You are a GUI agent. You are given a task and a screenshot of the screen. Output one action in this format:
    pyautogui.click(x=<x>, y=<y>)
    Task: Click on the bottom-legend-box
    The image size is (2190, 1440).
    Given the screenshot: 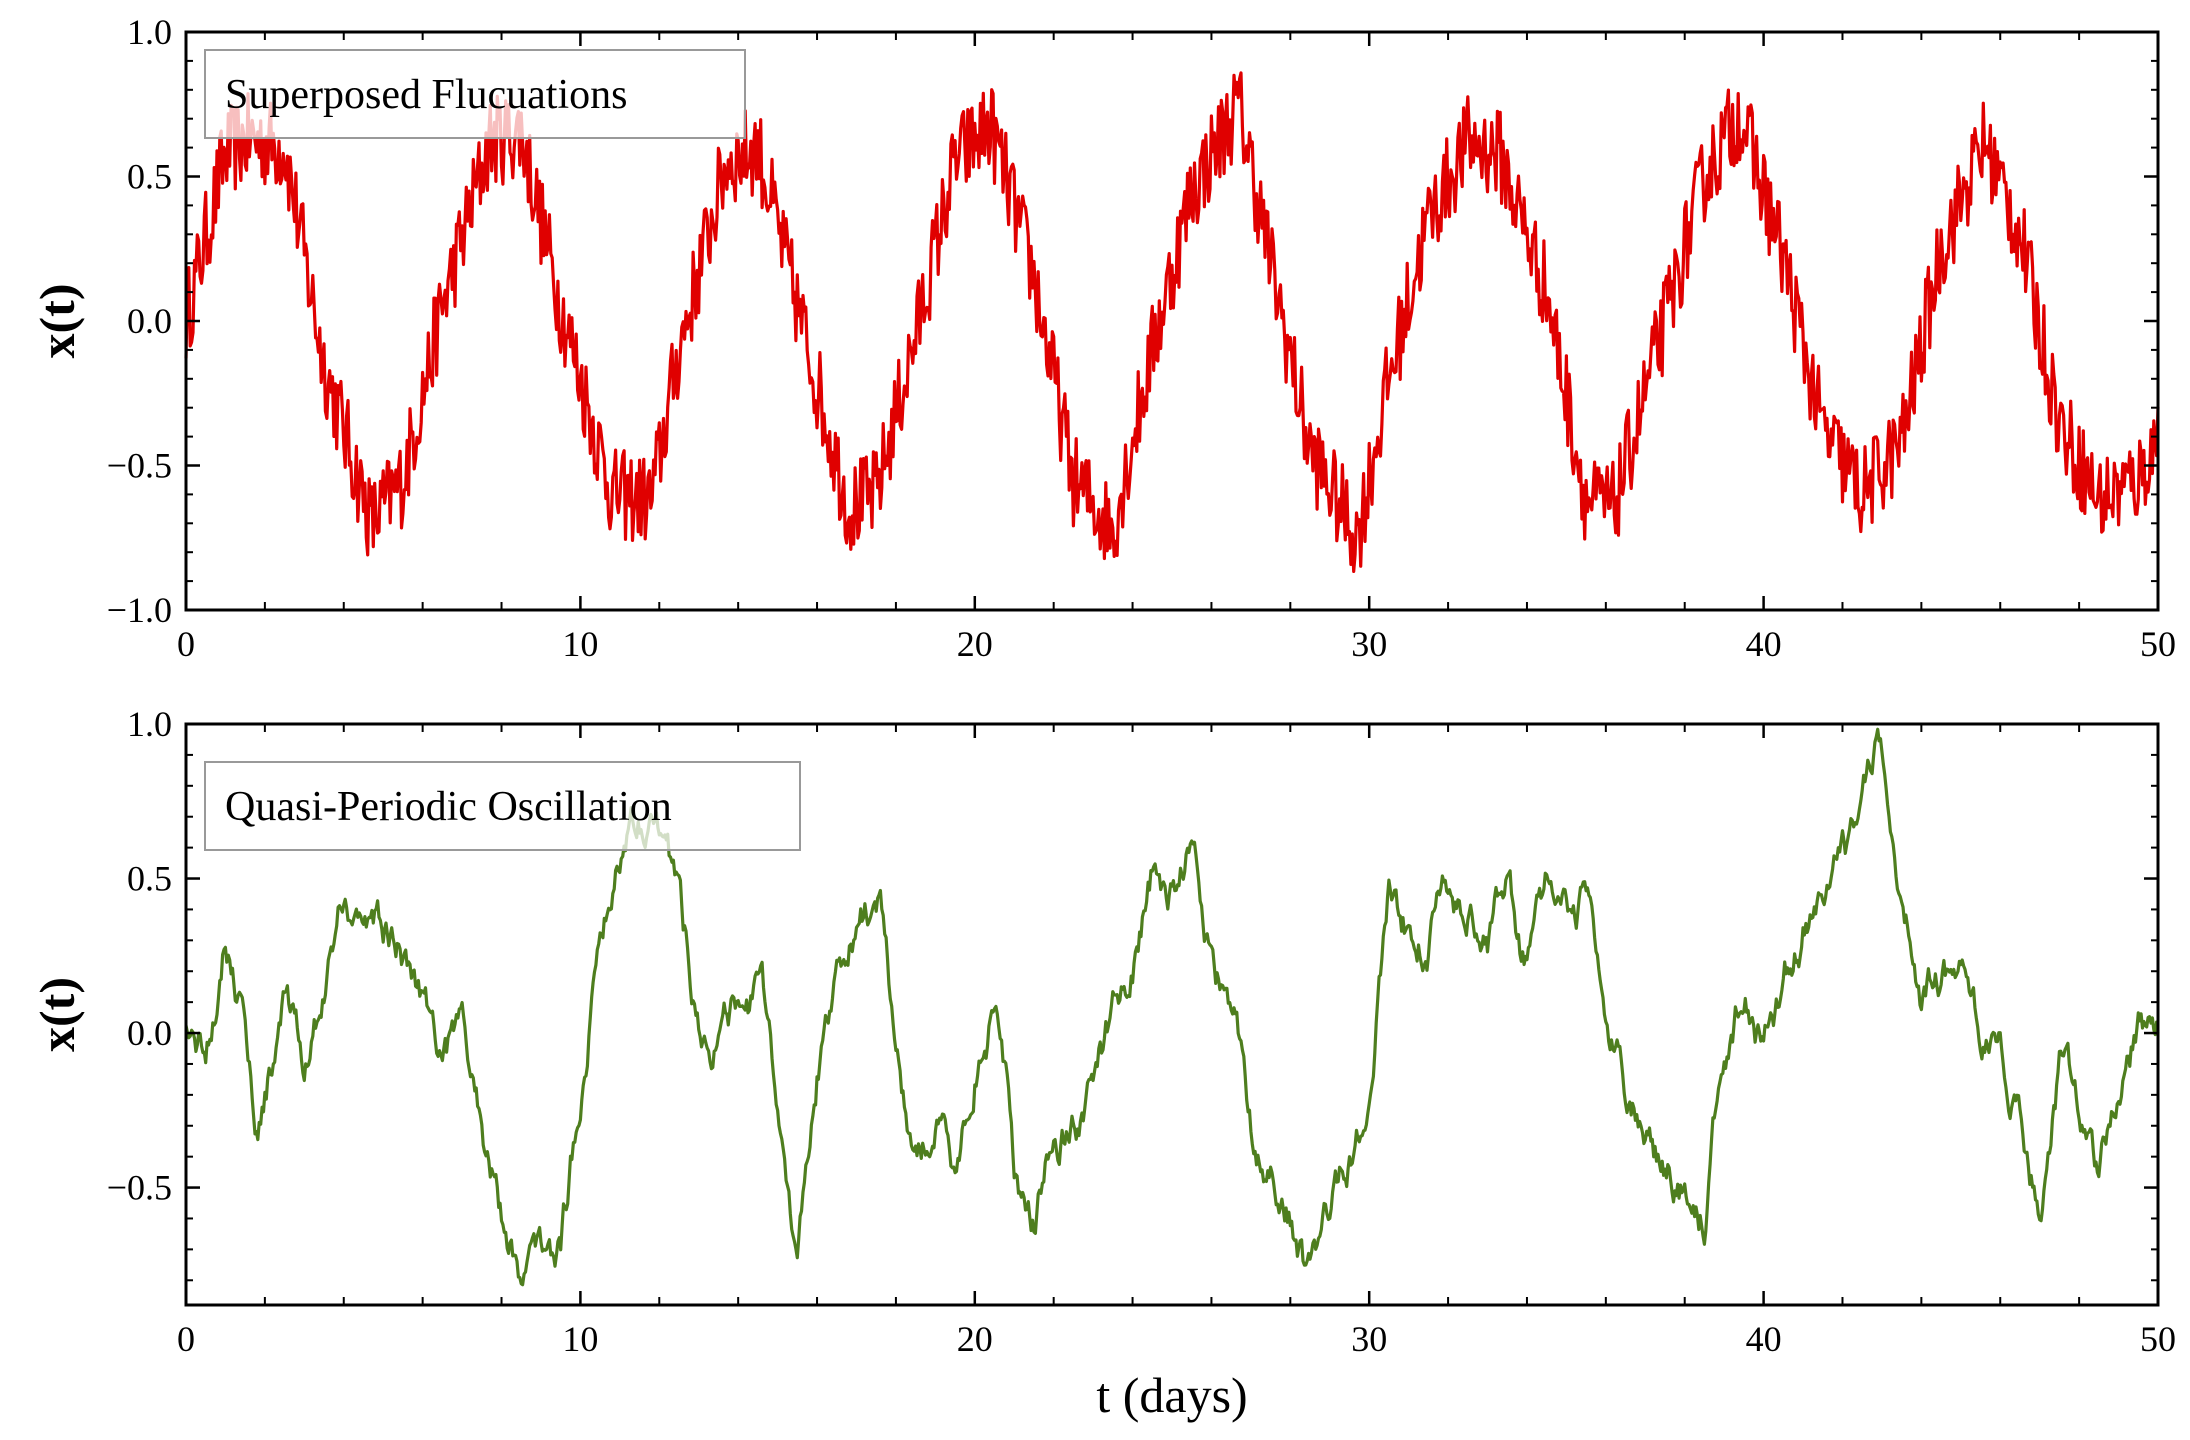 What is the action you would take?
    pyautogui.click(x=502, y=806)
    